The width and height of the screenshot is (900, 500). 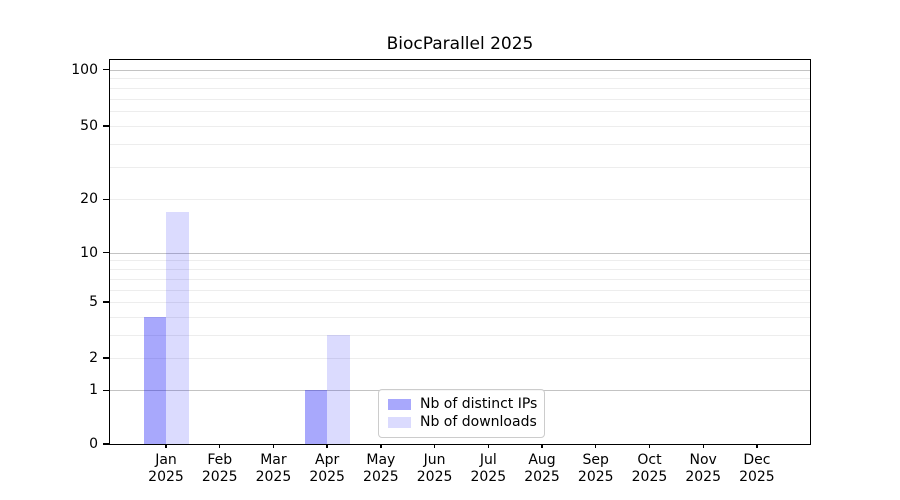 I want to click on y-tick-label-20: 20, so click(x=89, y=199).